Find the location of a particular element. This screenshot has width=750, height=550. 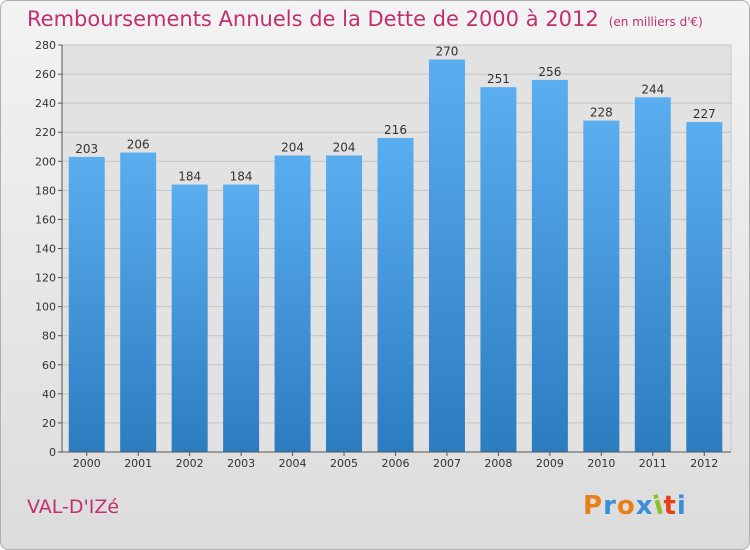

value-label: 244 is located at coordinates (652, 89).